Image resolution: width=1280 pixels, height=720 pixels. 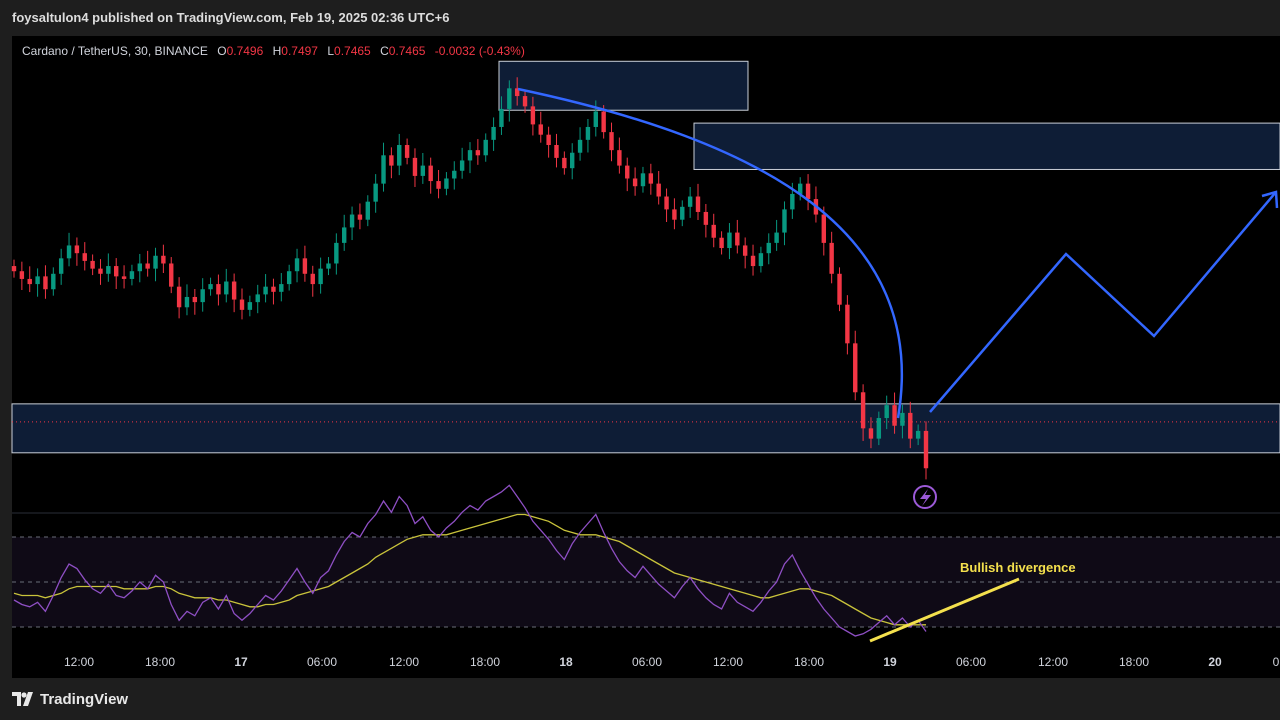 I want to click on bullish-divergence-label: Bullish divergence, so click(x=1018, y=567).